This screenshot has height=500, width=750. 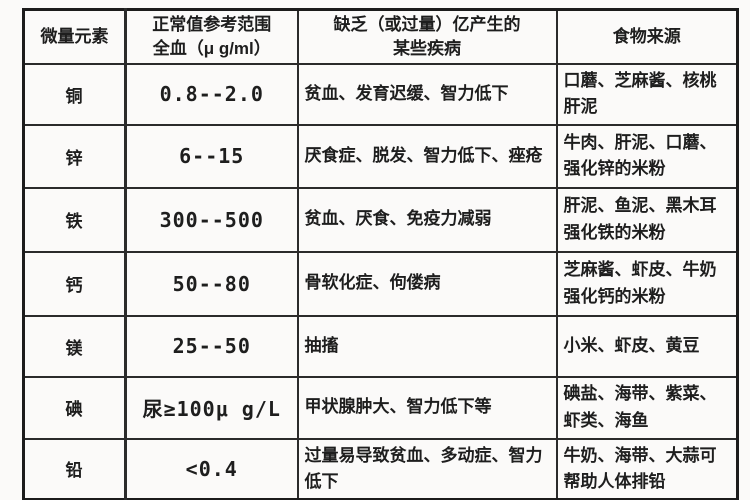 What do you see at coordinates (74, 94) in the screenshot?
I see `element-cell: 铜` at bounding box center [74, 94].